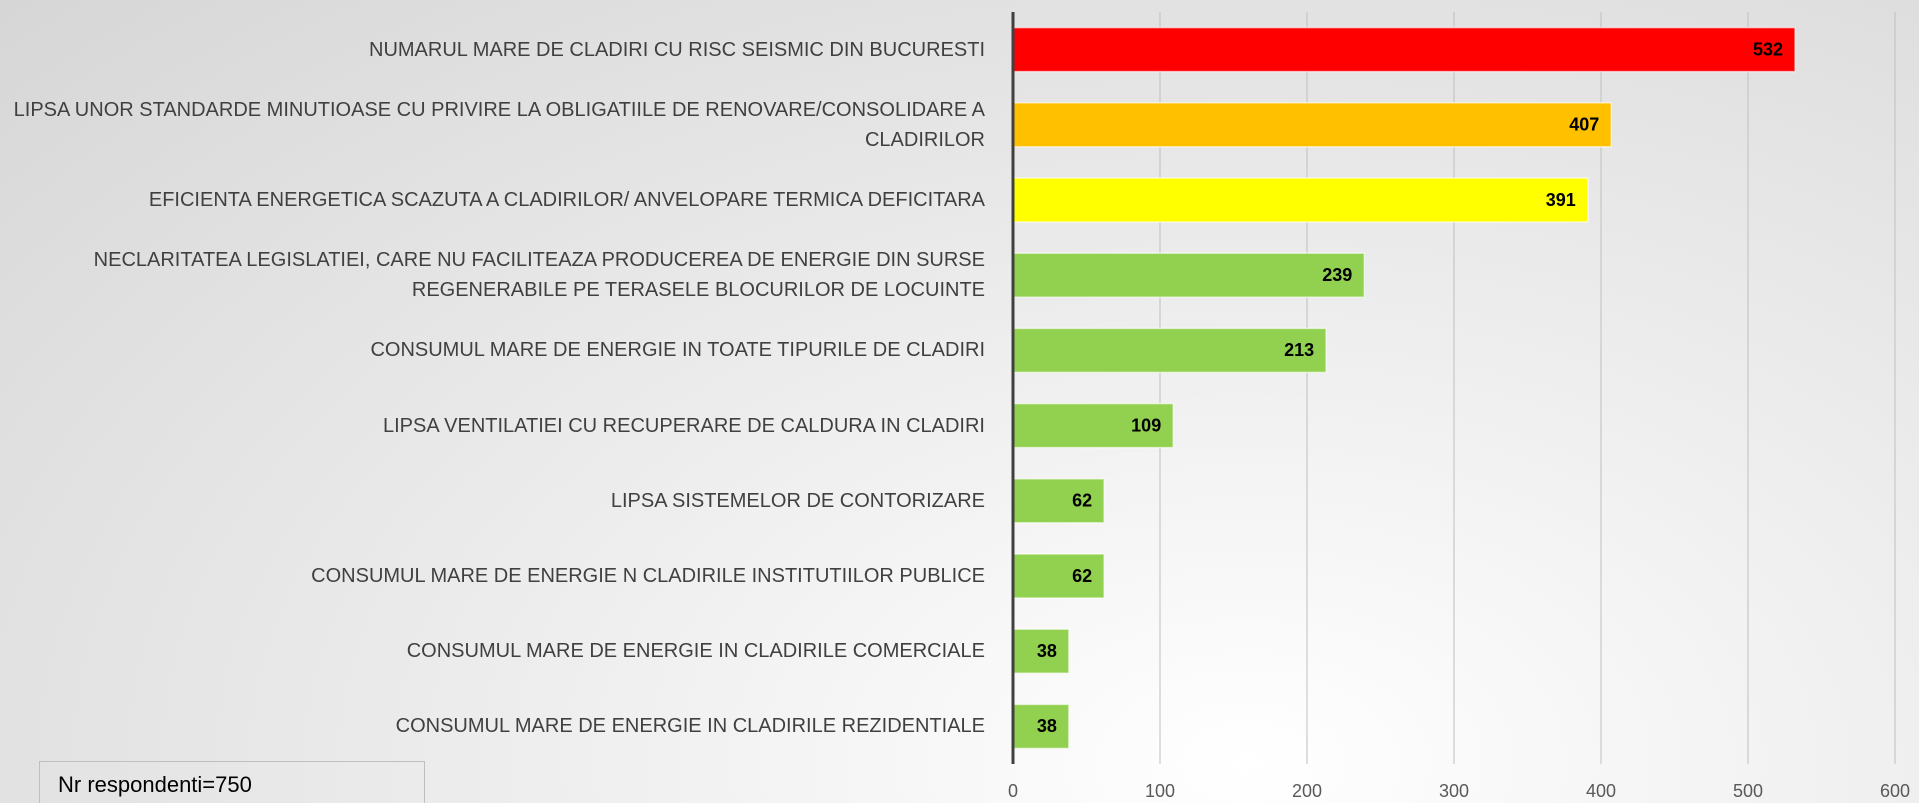 The image size is (1919, 803). What do you see at coordinates (1454, 791) in the screenshot?
I see `x-tick-label: 300` at bounding box center [1454, 791].